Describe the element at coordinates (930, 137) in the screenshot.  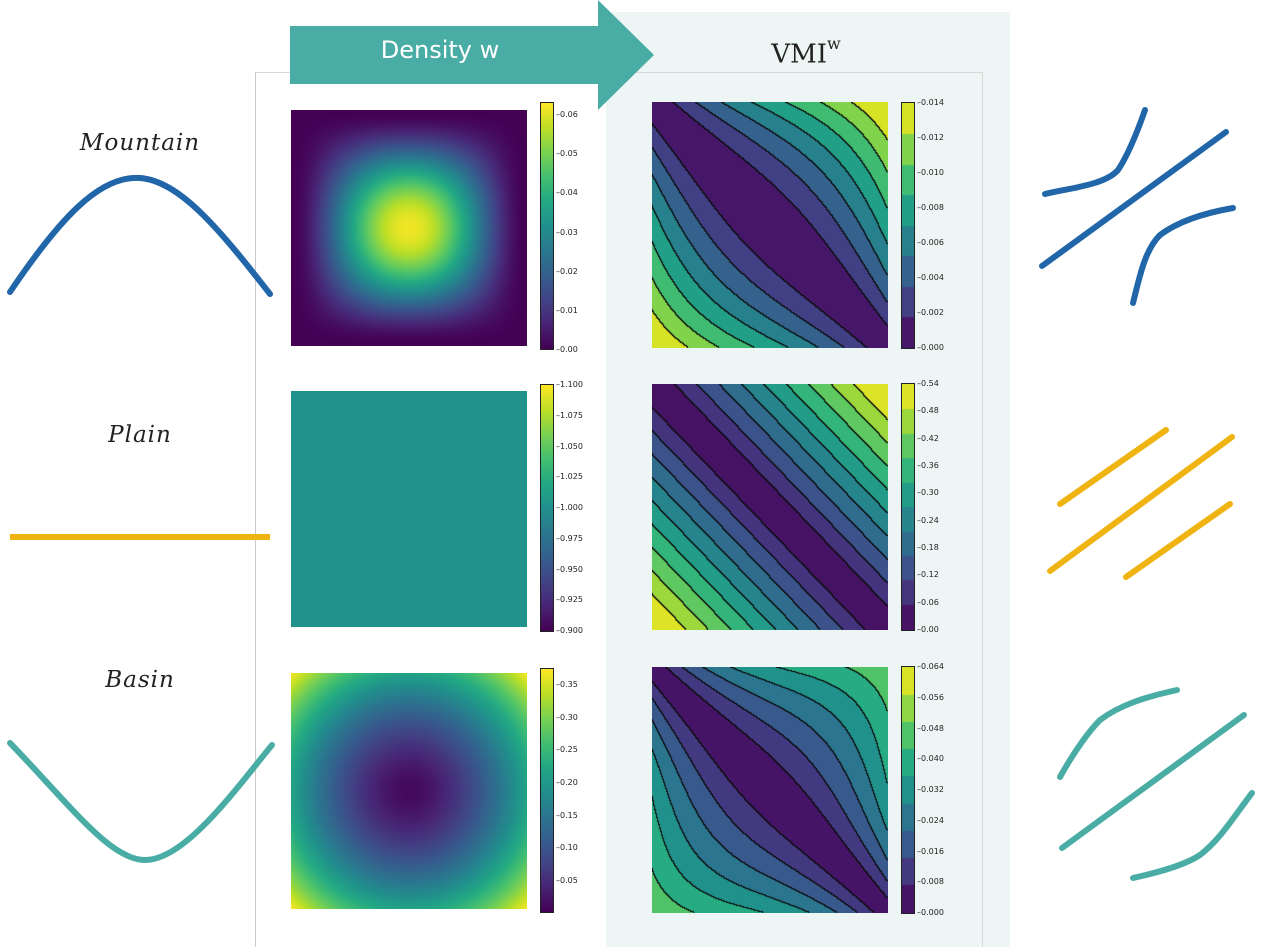
I see `colorbar-tick-label: –0.012` at that location.